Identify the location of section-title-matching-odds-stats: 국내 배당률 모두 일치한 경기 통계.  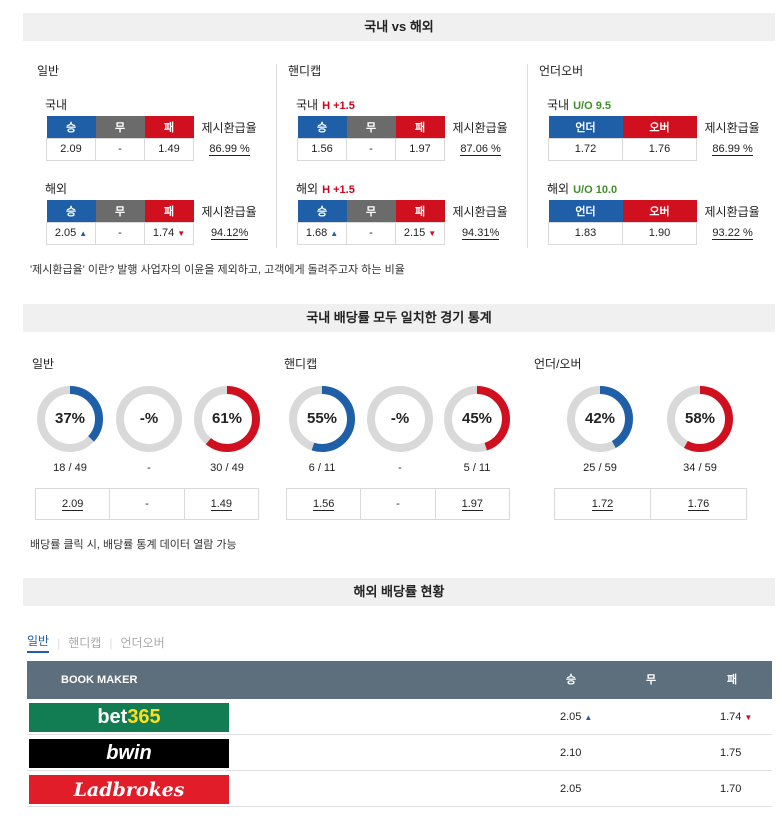
(399, 318).